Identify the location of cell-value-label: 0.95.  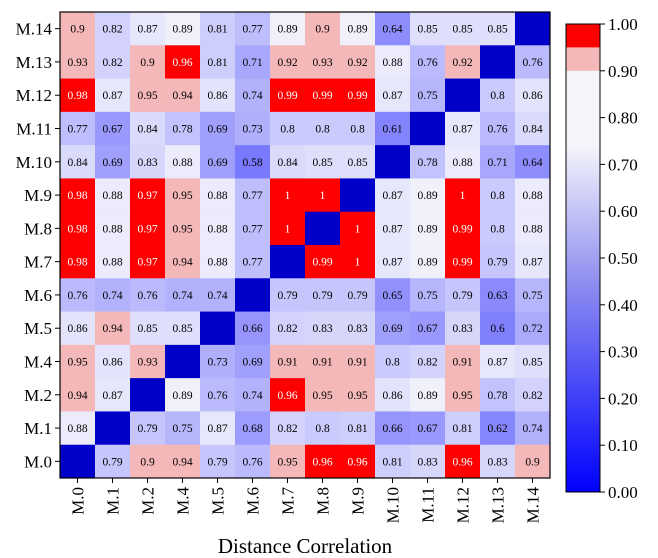
(357, 396).